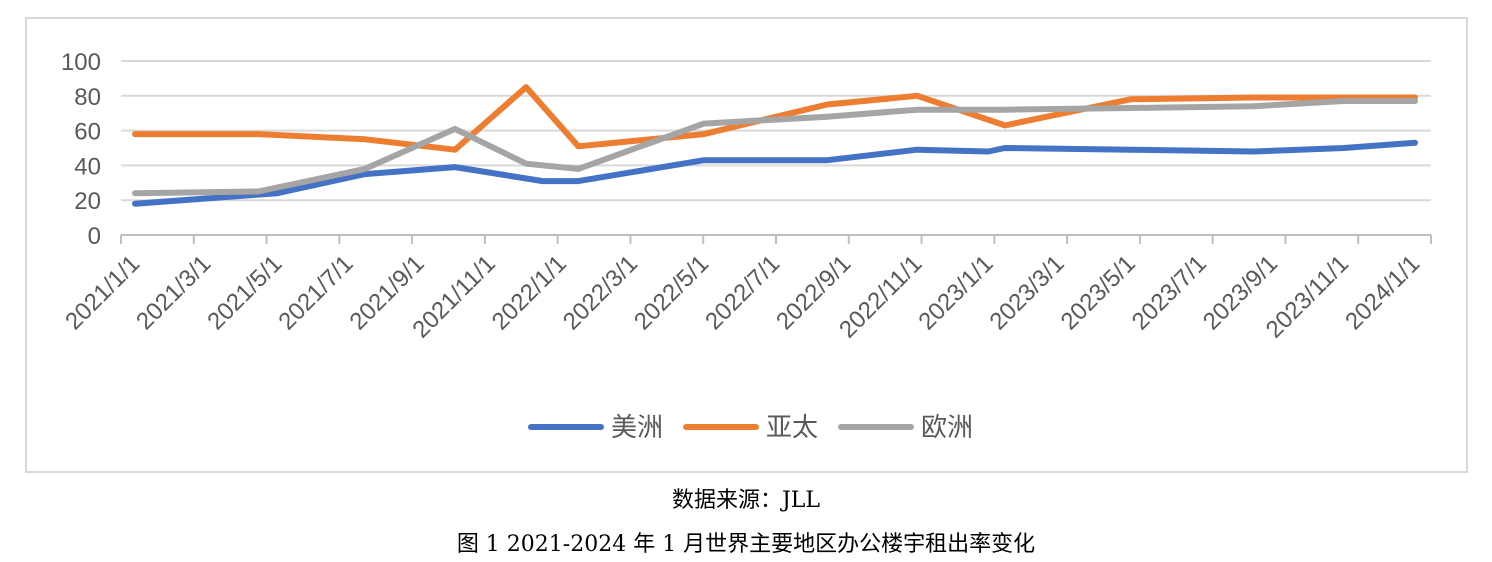 This screenshot has height=562, width=1492. I want to click on x-tick-label: 2022/5/1, so click(671, 292).